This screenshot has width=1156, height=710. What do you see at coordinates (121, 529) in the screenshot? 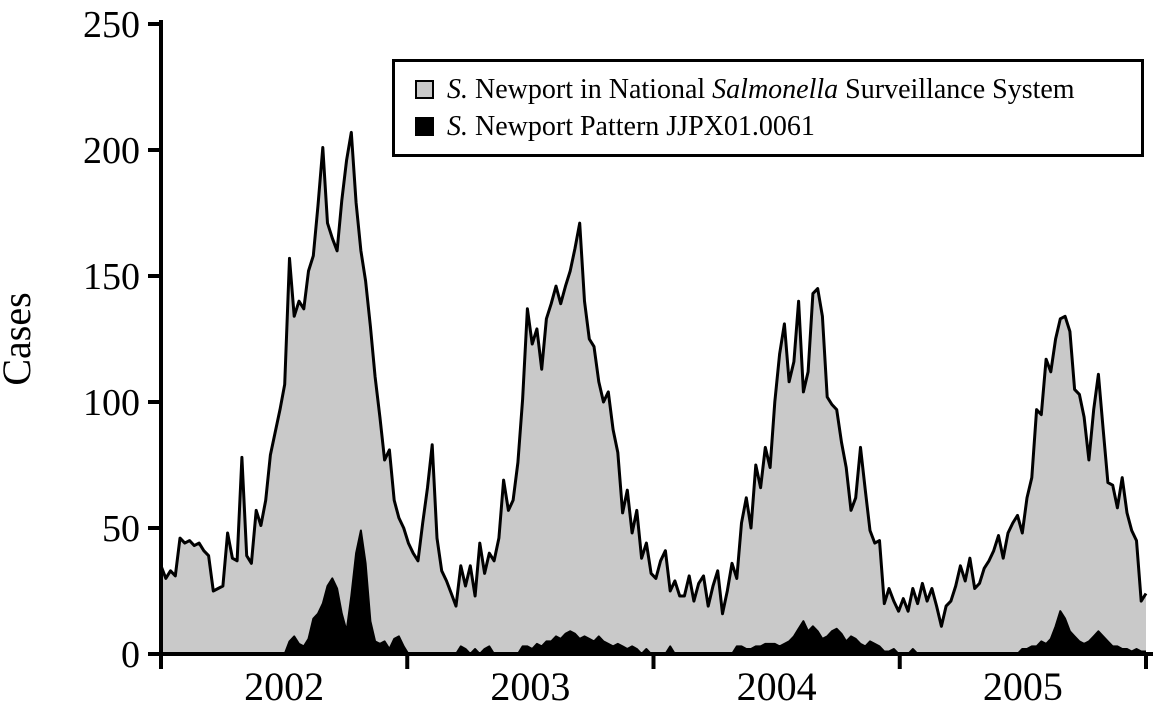
I see `y-tick-label-50: 50` at bounding box center [121, 529].